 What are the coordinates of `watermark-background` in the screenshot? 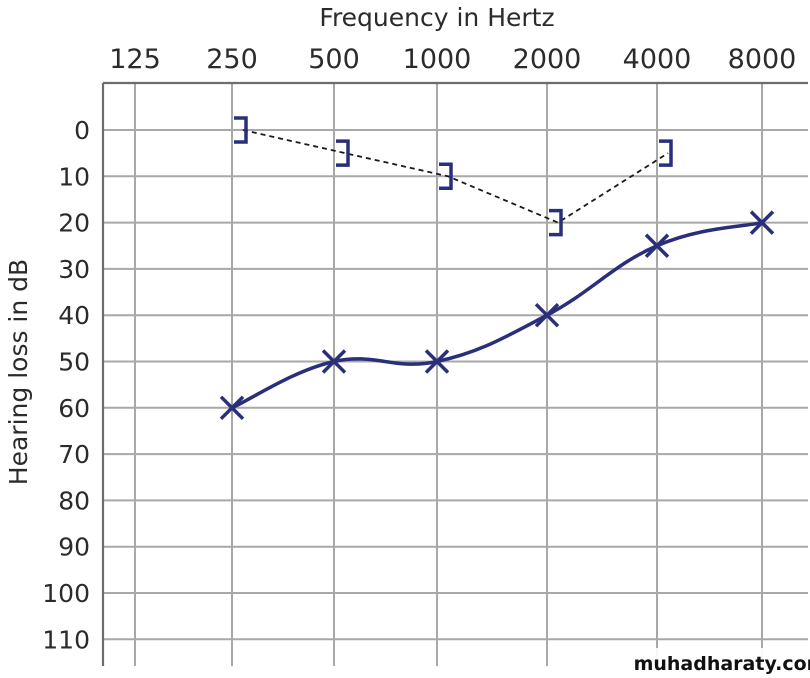 It's located at (730, 662).